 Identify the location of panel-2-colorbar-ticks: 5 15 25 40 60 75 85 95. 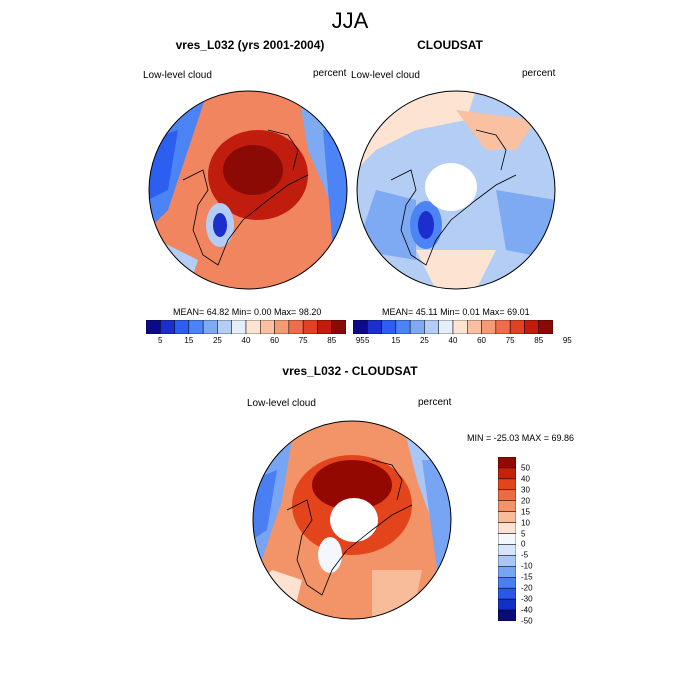
(462, 342).